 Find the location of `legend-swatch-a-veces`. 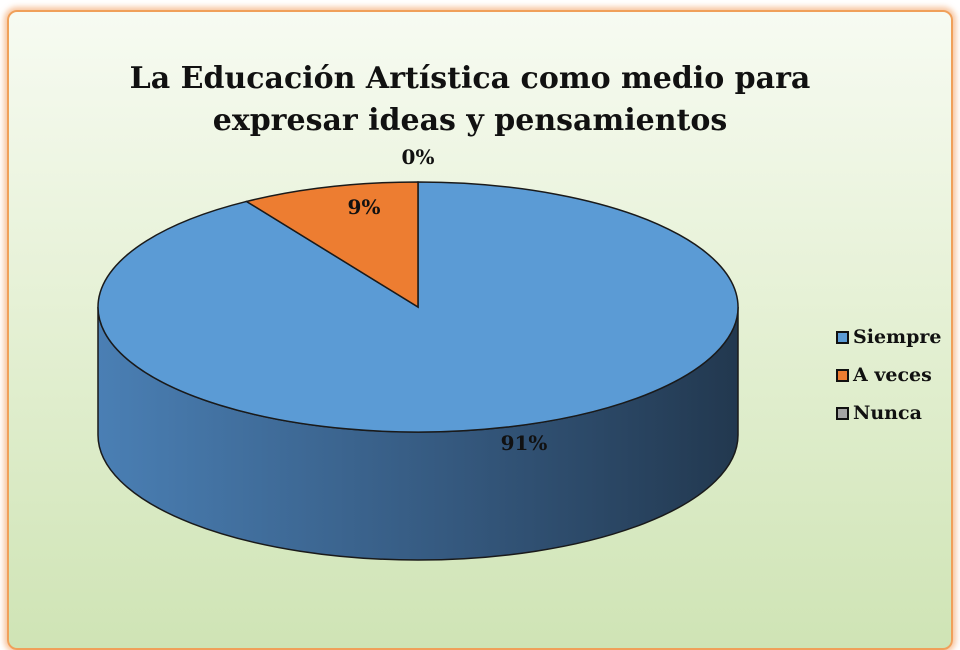

legend-swatch-a-veces is located at coordinates (842, 375).